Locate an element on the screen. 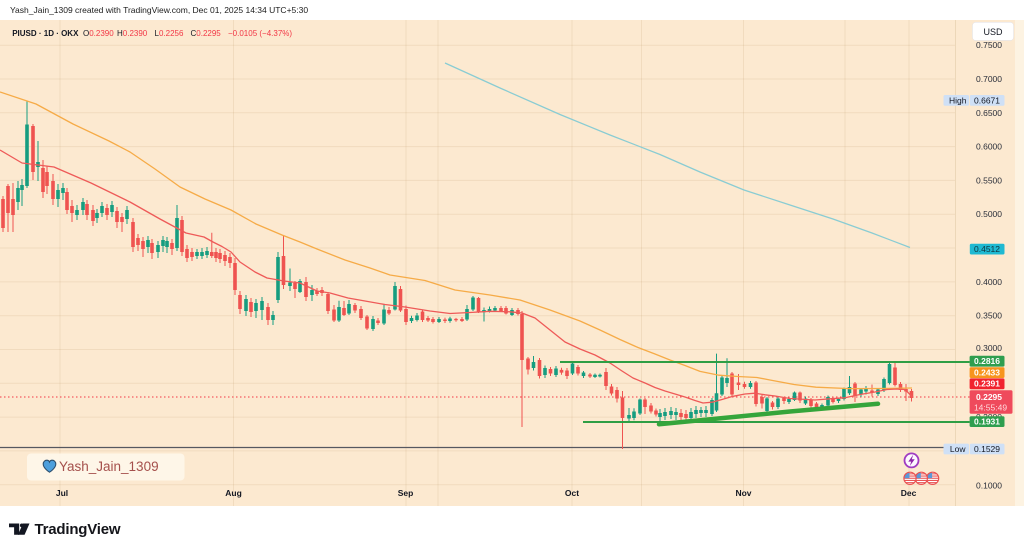  svg-text: 0.2433 is located at coordinates (987, 373).